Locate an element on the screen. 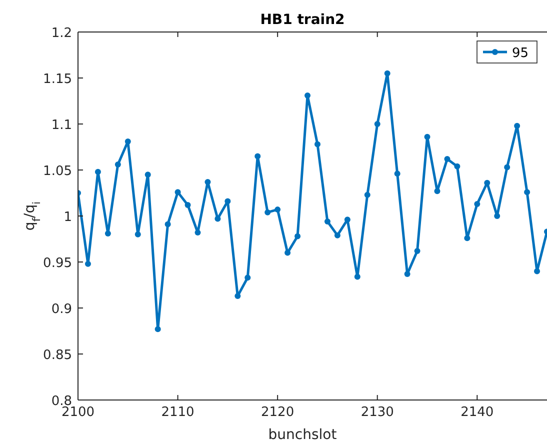  y-tick-label: 0.95 is located at coordinates (57, 263).